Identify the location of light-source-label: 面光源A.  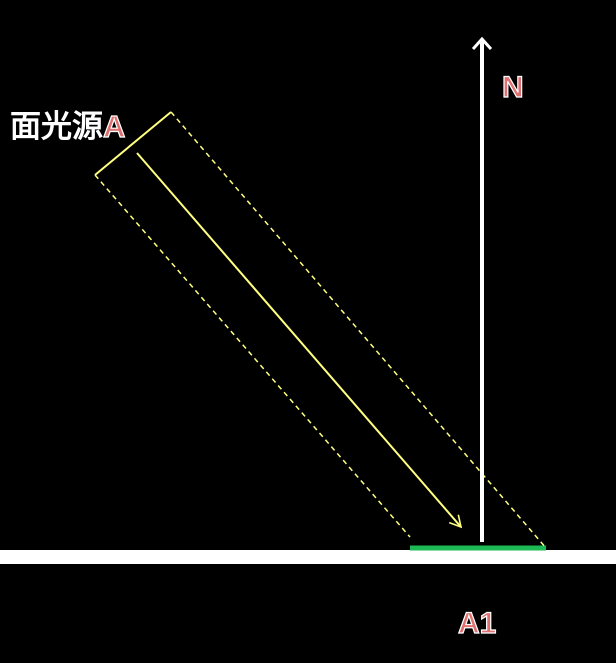
(67, 126).